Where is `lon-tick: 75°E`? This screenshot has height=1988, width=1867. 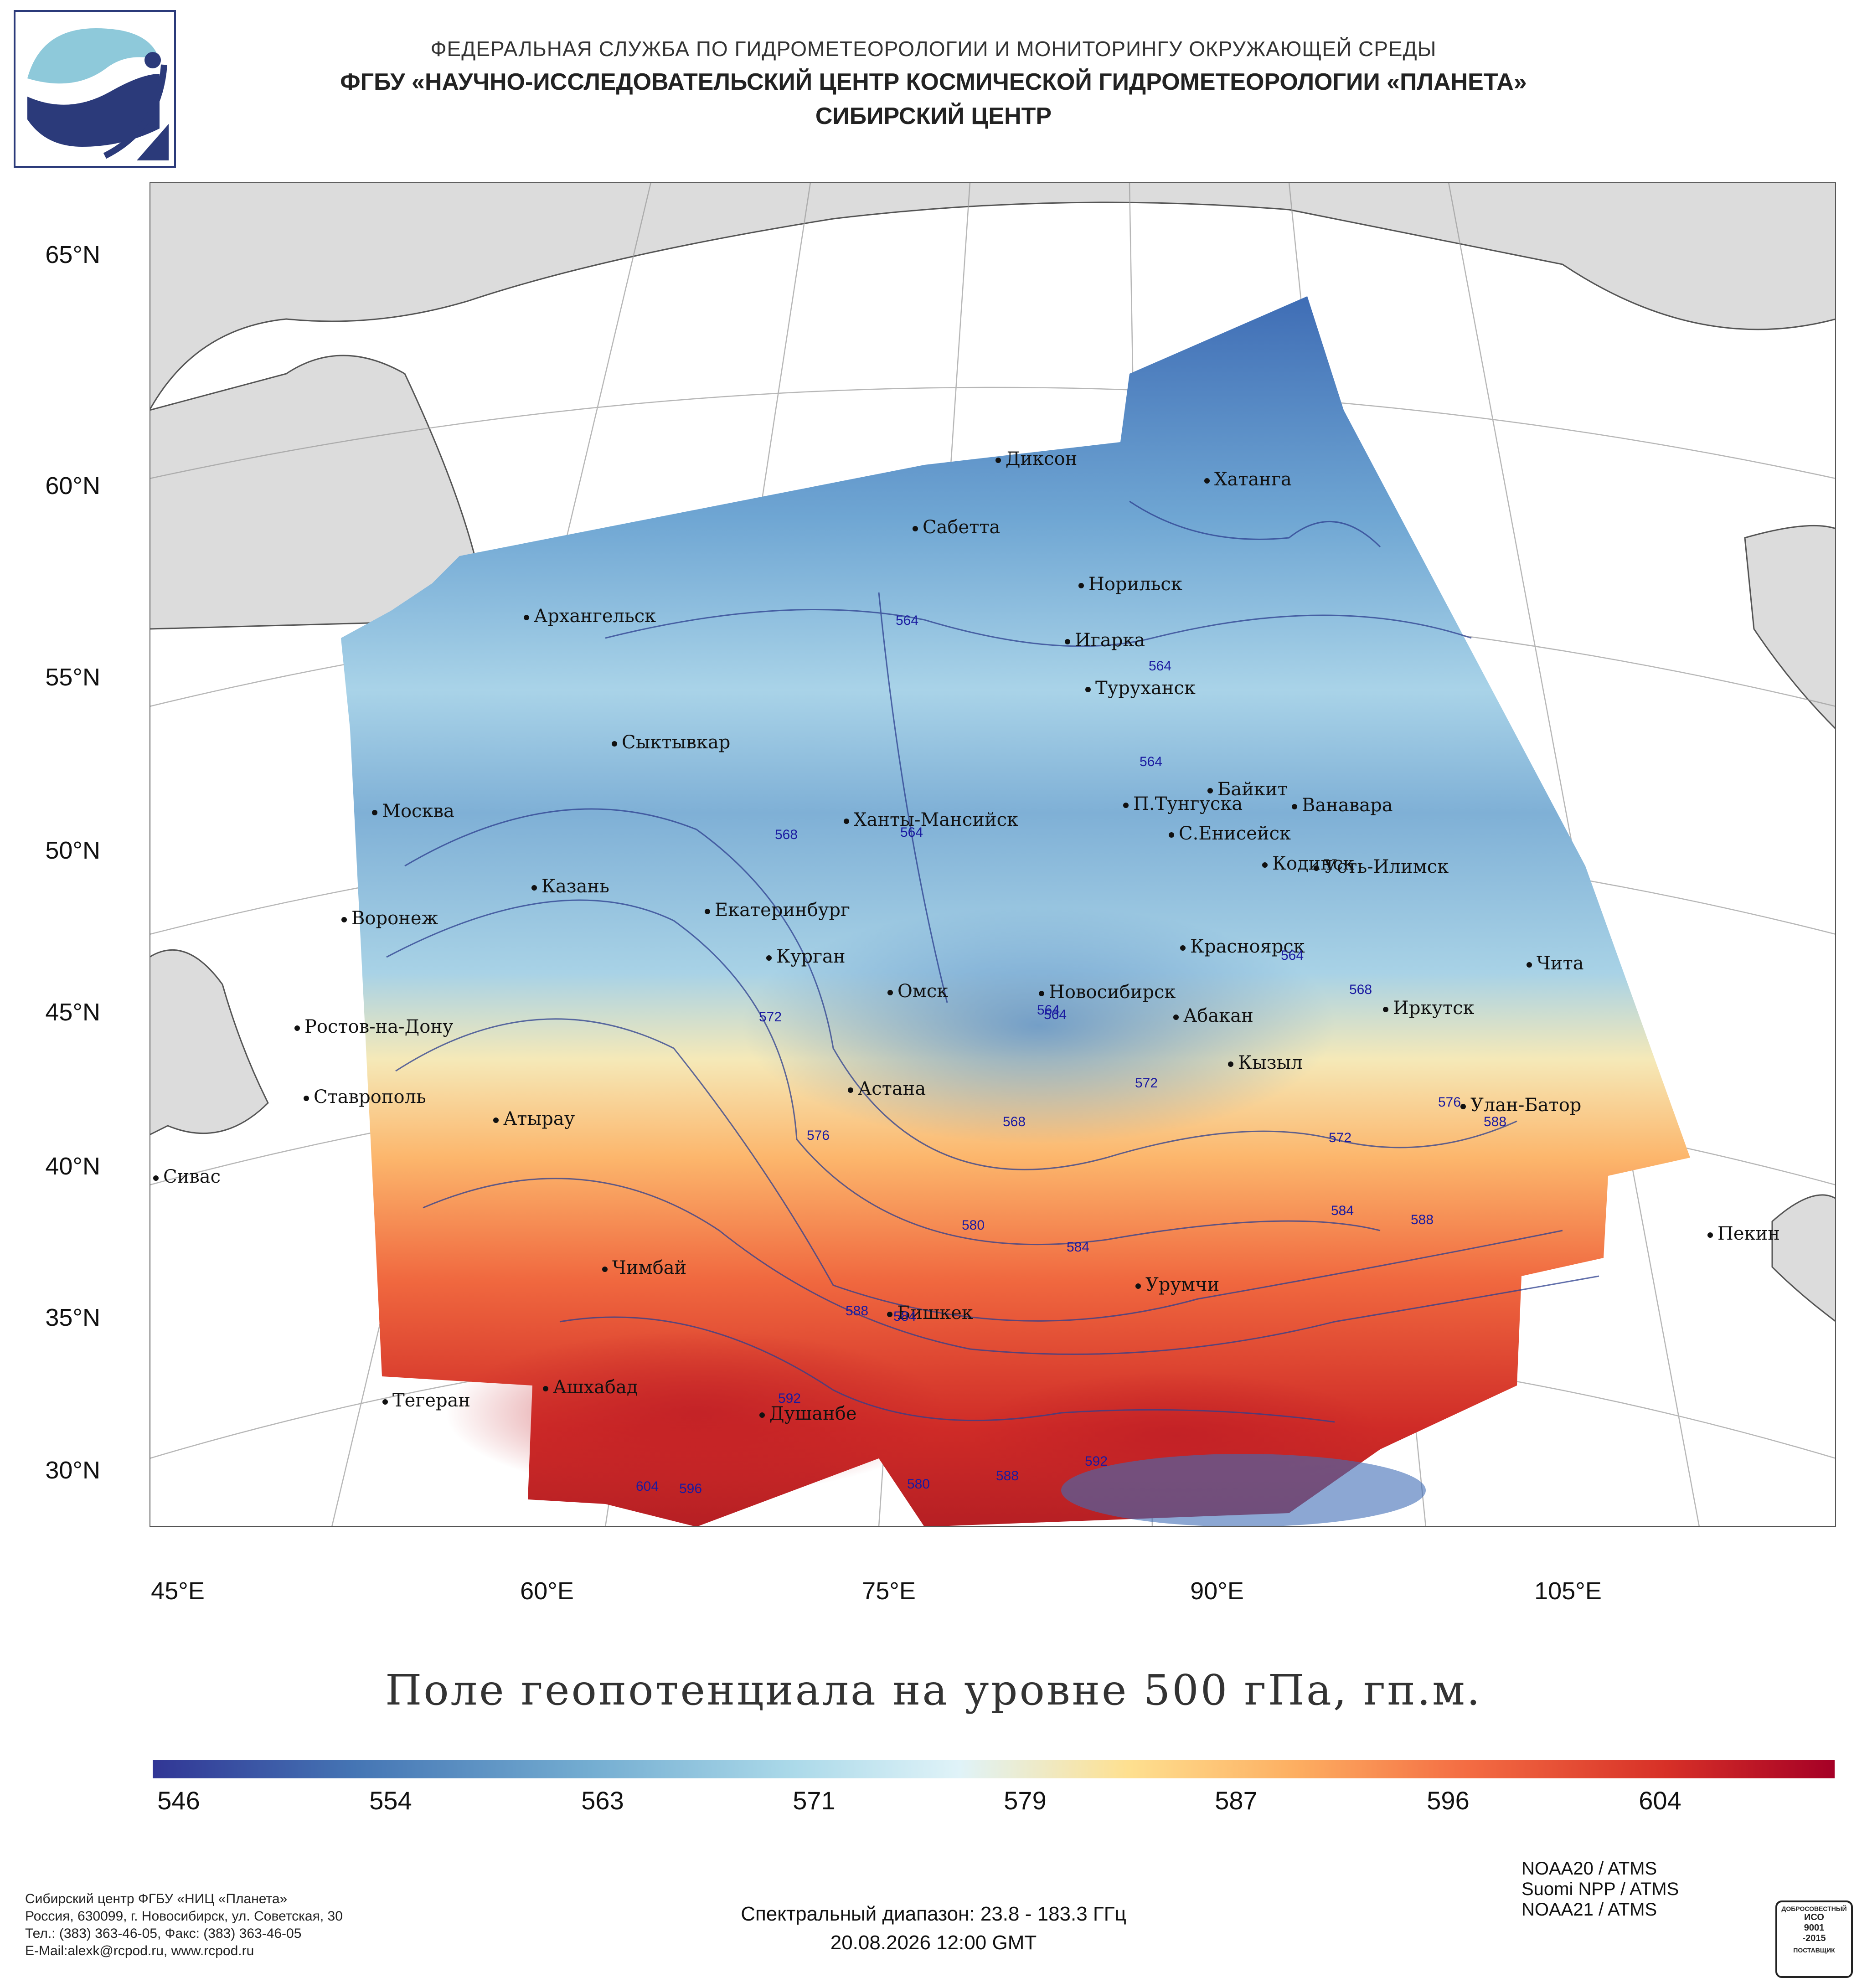 lon-tick: 75°E is located at coordinates (889, 1591).